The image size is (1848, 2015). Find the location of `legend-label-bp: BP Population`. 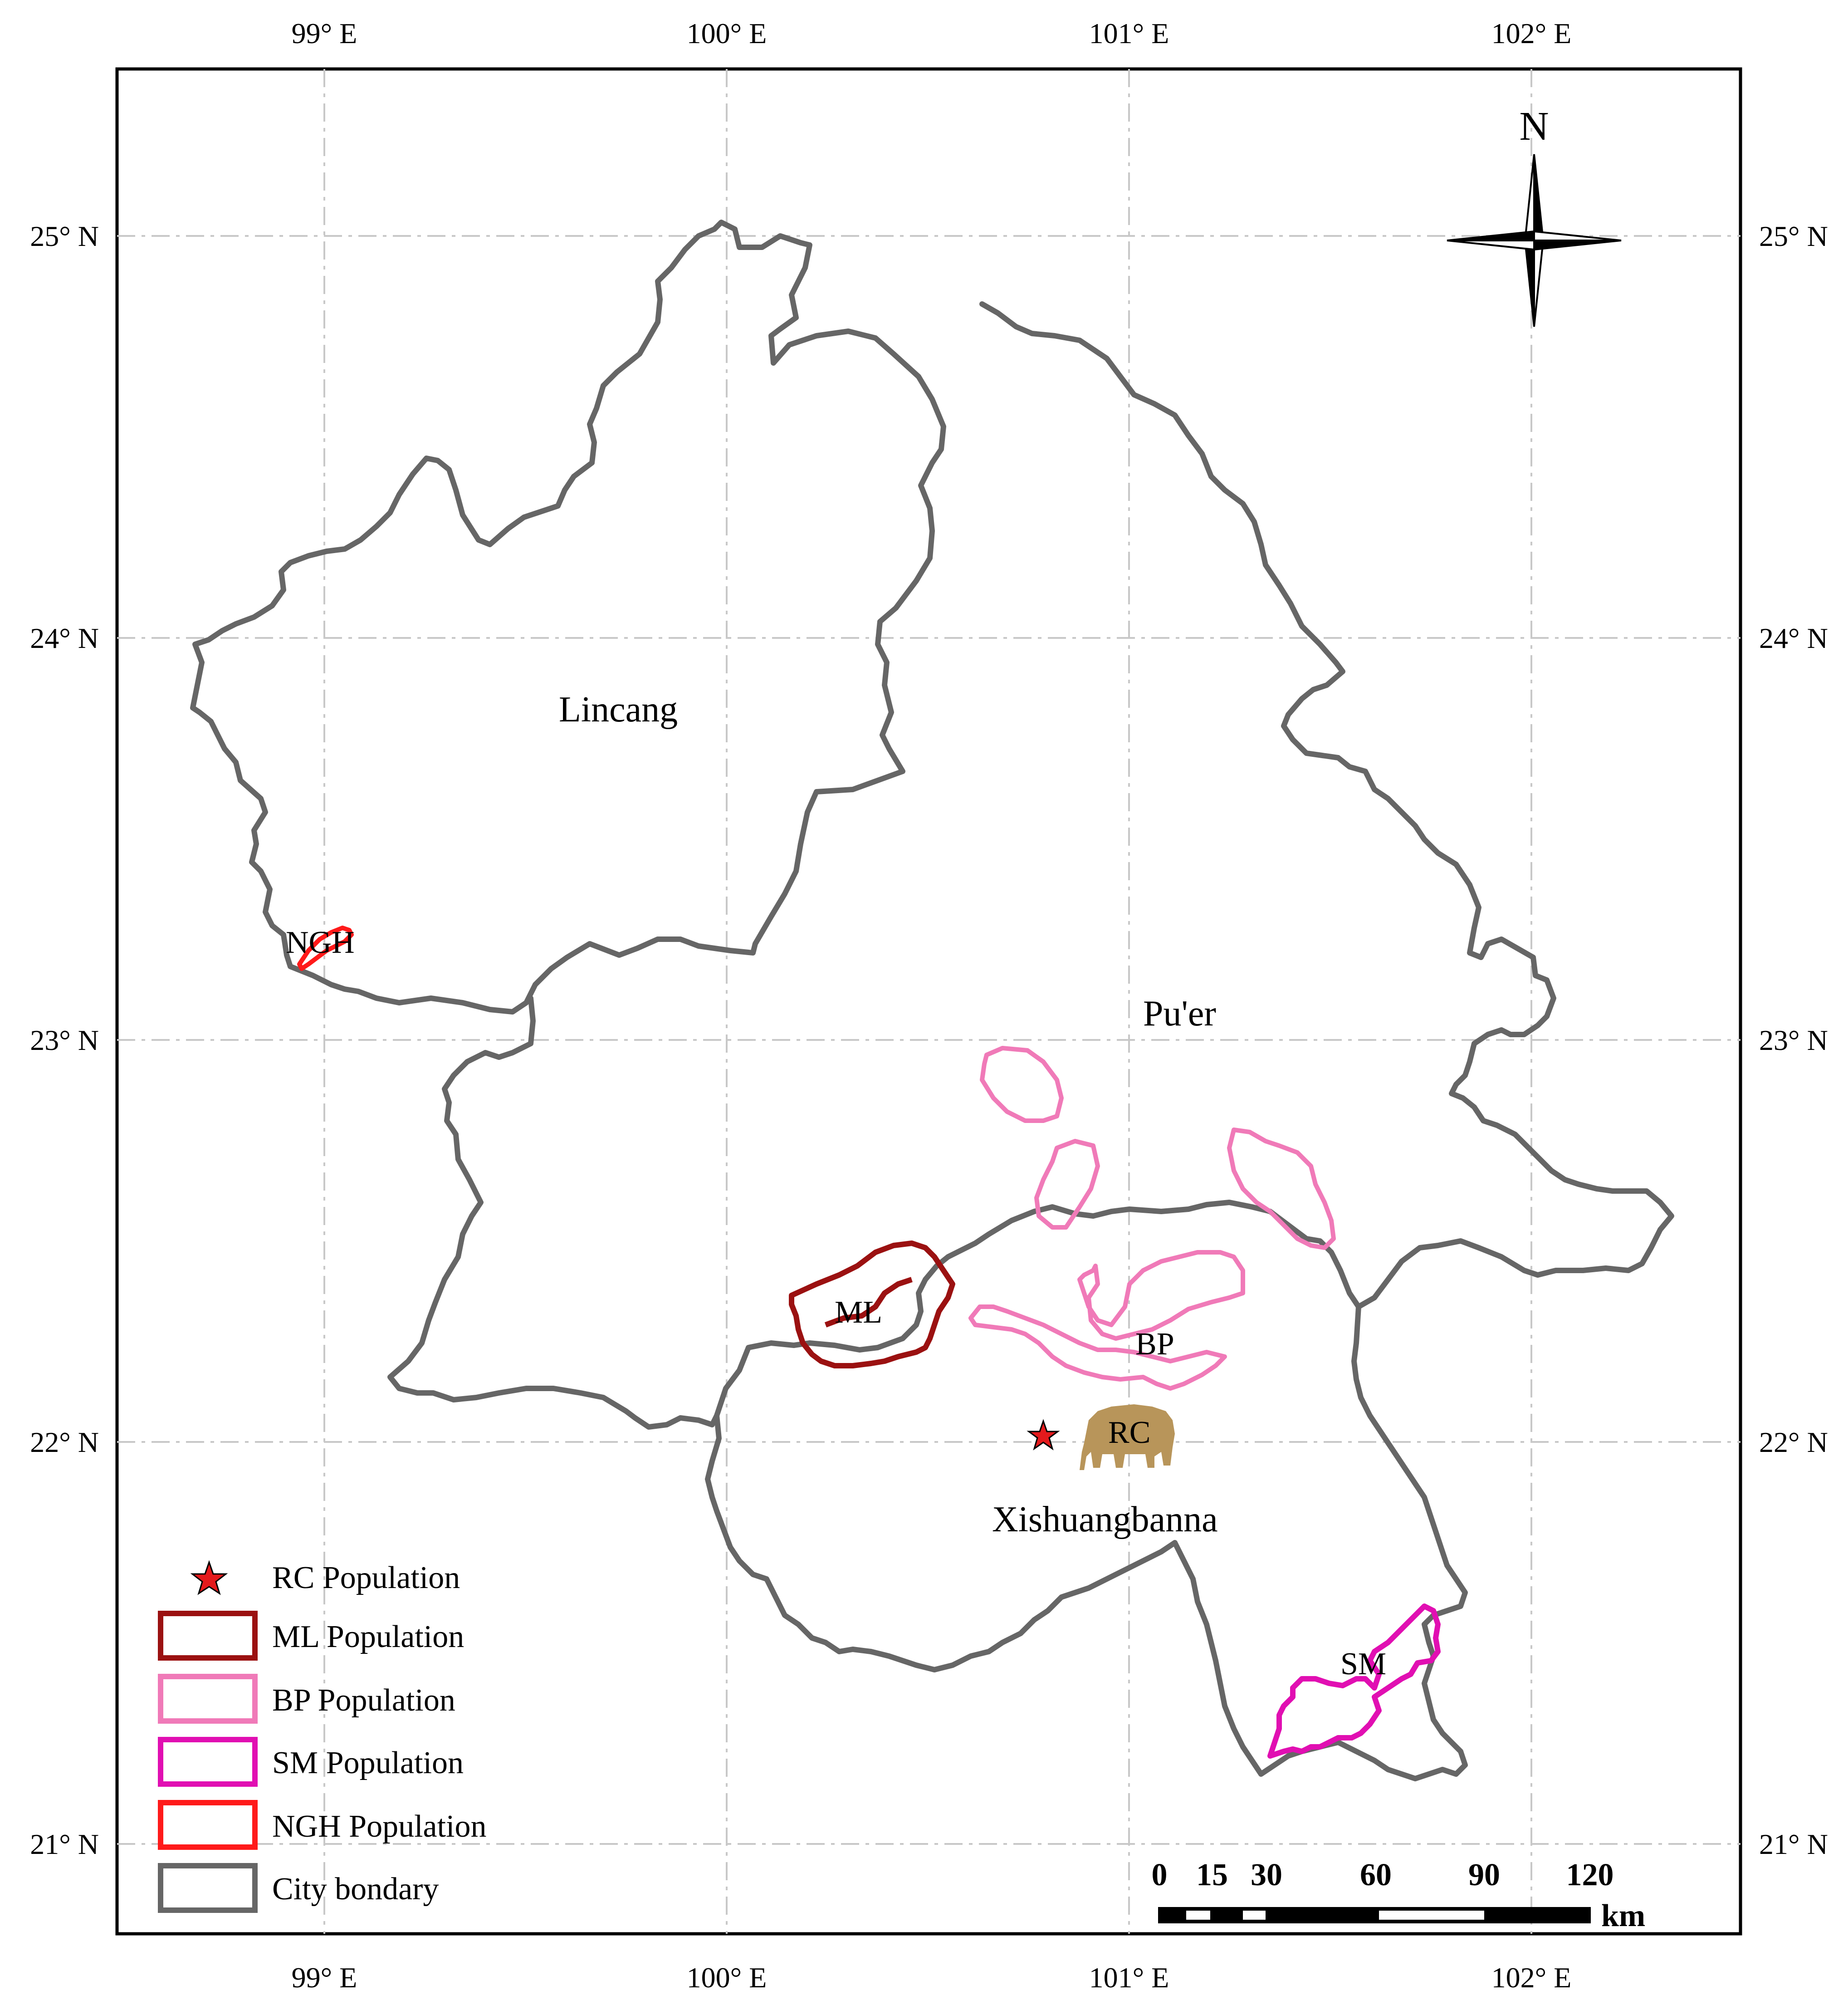

legend-label-bp: BP Population is located at coordinates (363, 1700).